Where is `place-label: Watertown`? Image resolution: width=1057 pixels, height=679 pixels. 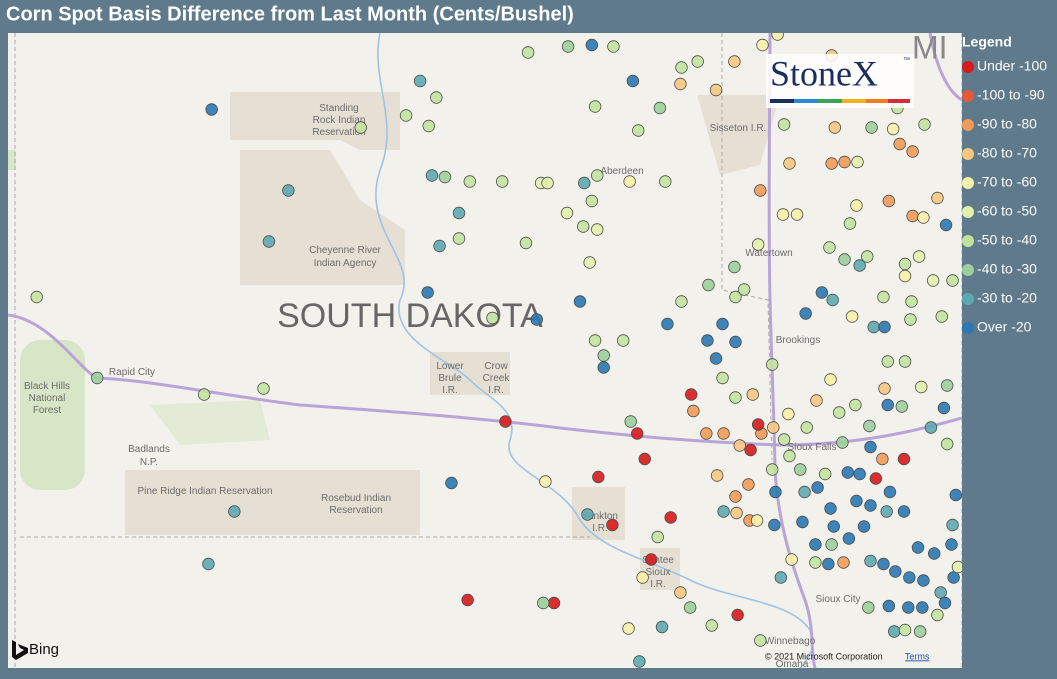
place-label: Watertown is located at coordinates (768, 253).